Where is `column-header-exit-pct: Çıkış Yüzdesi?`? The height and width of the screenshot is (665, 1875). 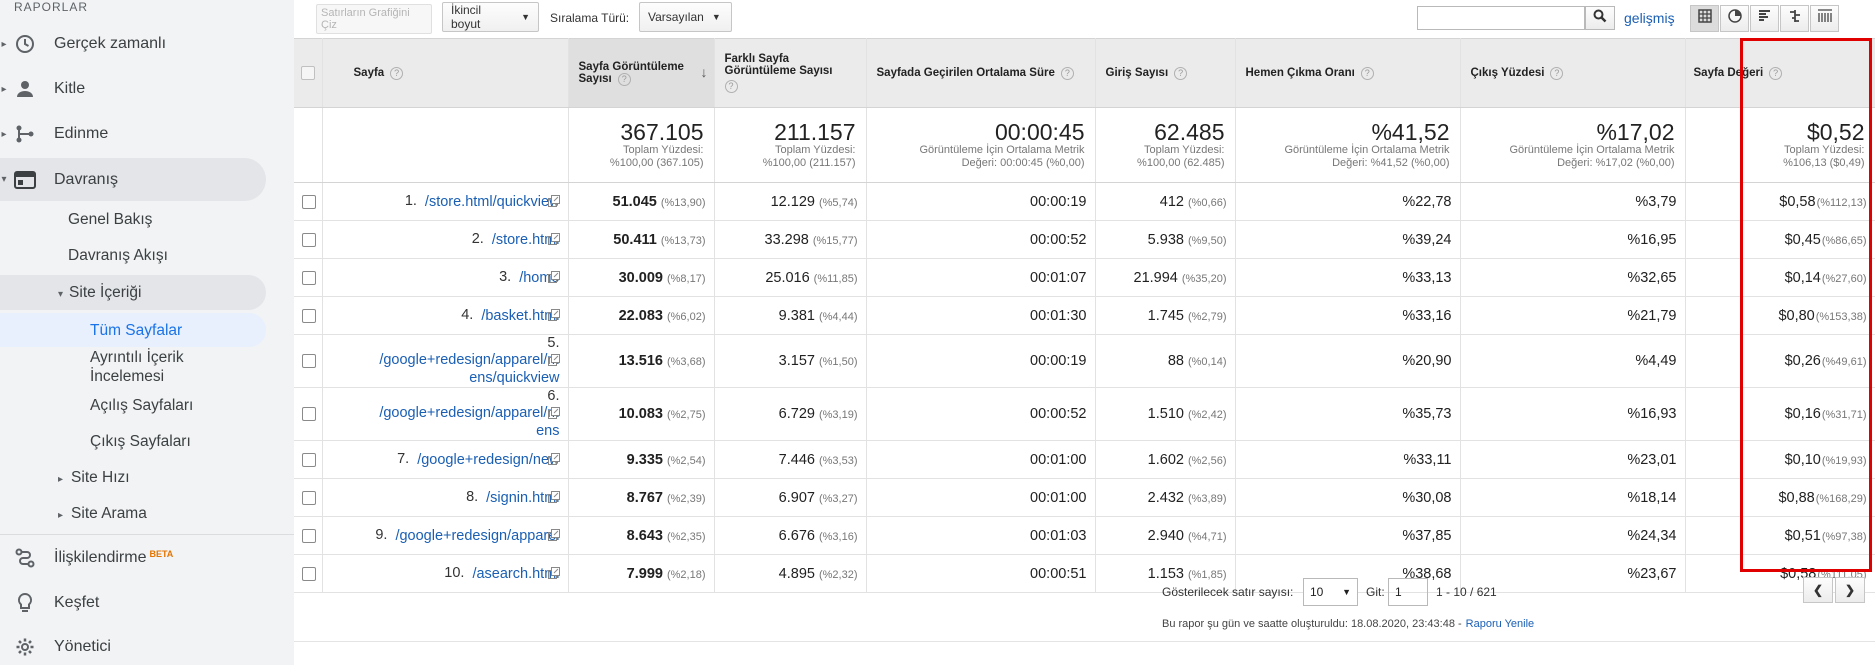
column-header-exit-pct: Çıkış Yüzdesi? is located at coordinates (1573, 73).